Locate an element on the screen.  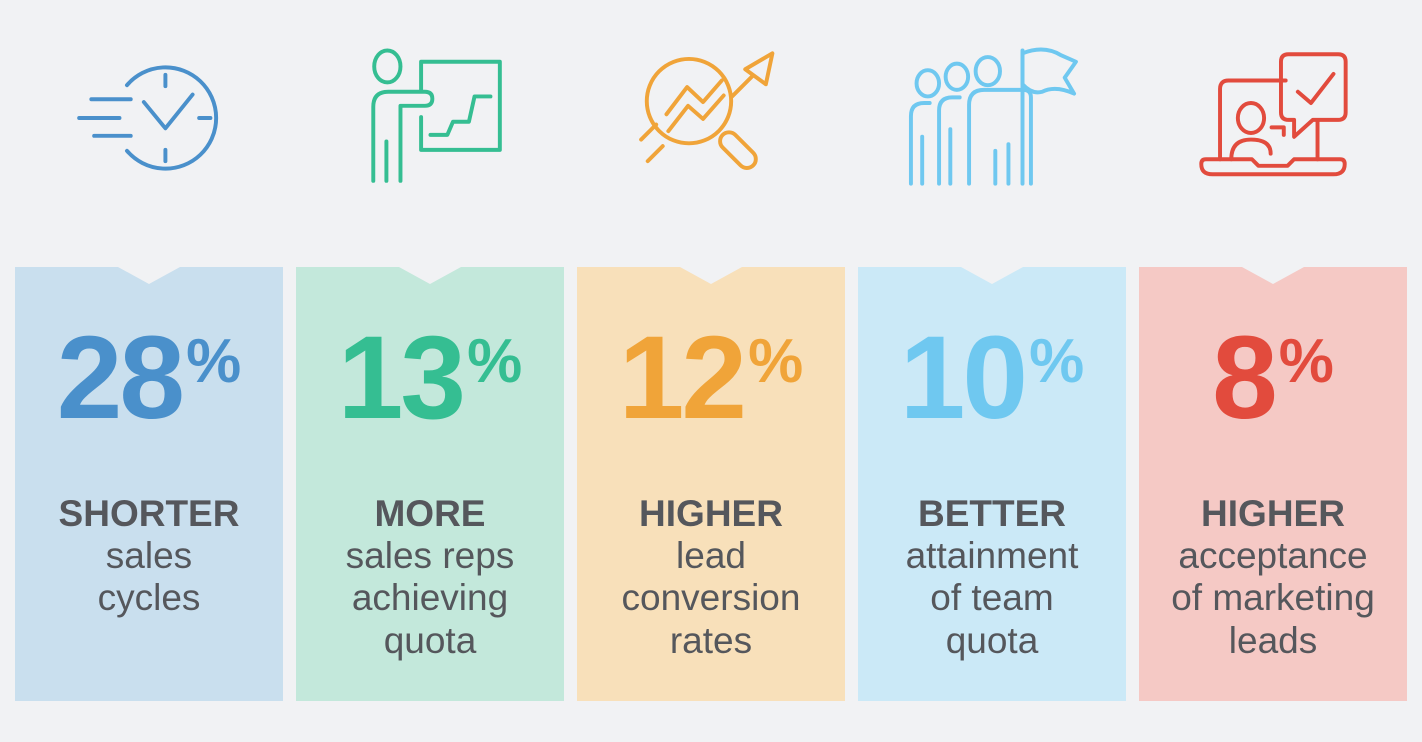
stat-detail-lines: sales reps achieving quota is located at coordinates (430, 598).